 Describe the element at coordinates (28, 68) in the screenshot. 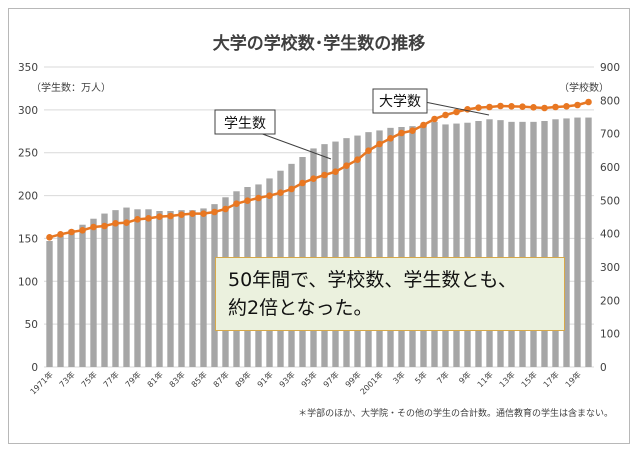

I see `left-axis-tick: 350` at that location.